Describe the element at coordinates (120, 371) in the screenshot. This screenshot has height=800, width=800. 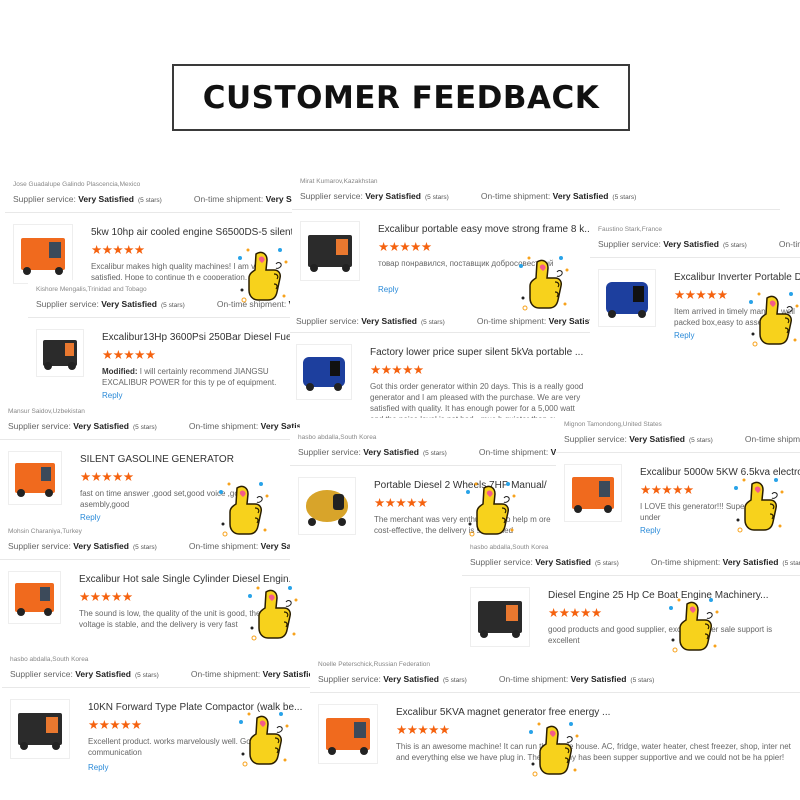
I see `modified-label: Modified:` at that location.